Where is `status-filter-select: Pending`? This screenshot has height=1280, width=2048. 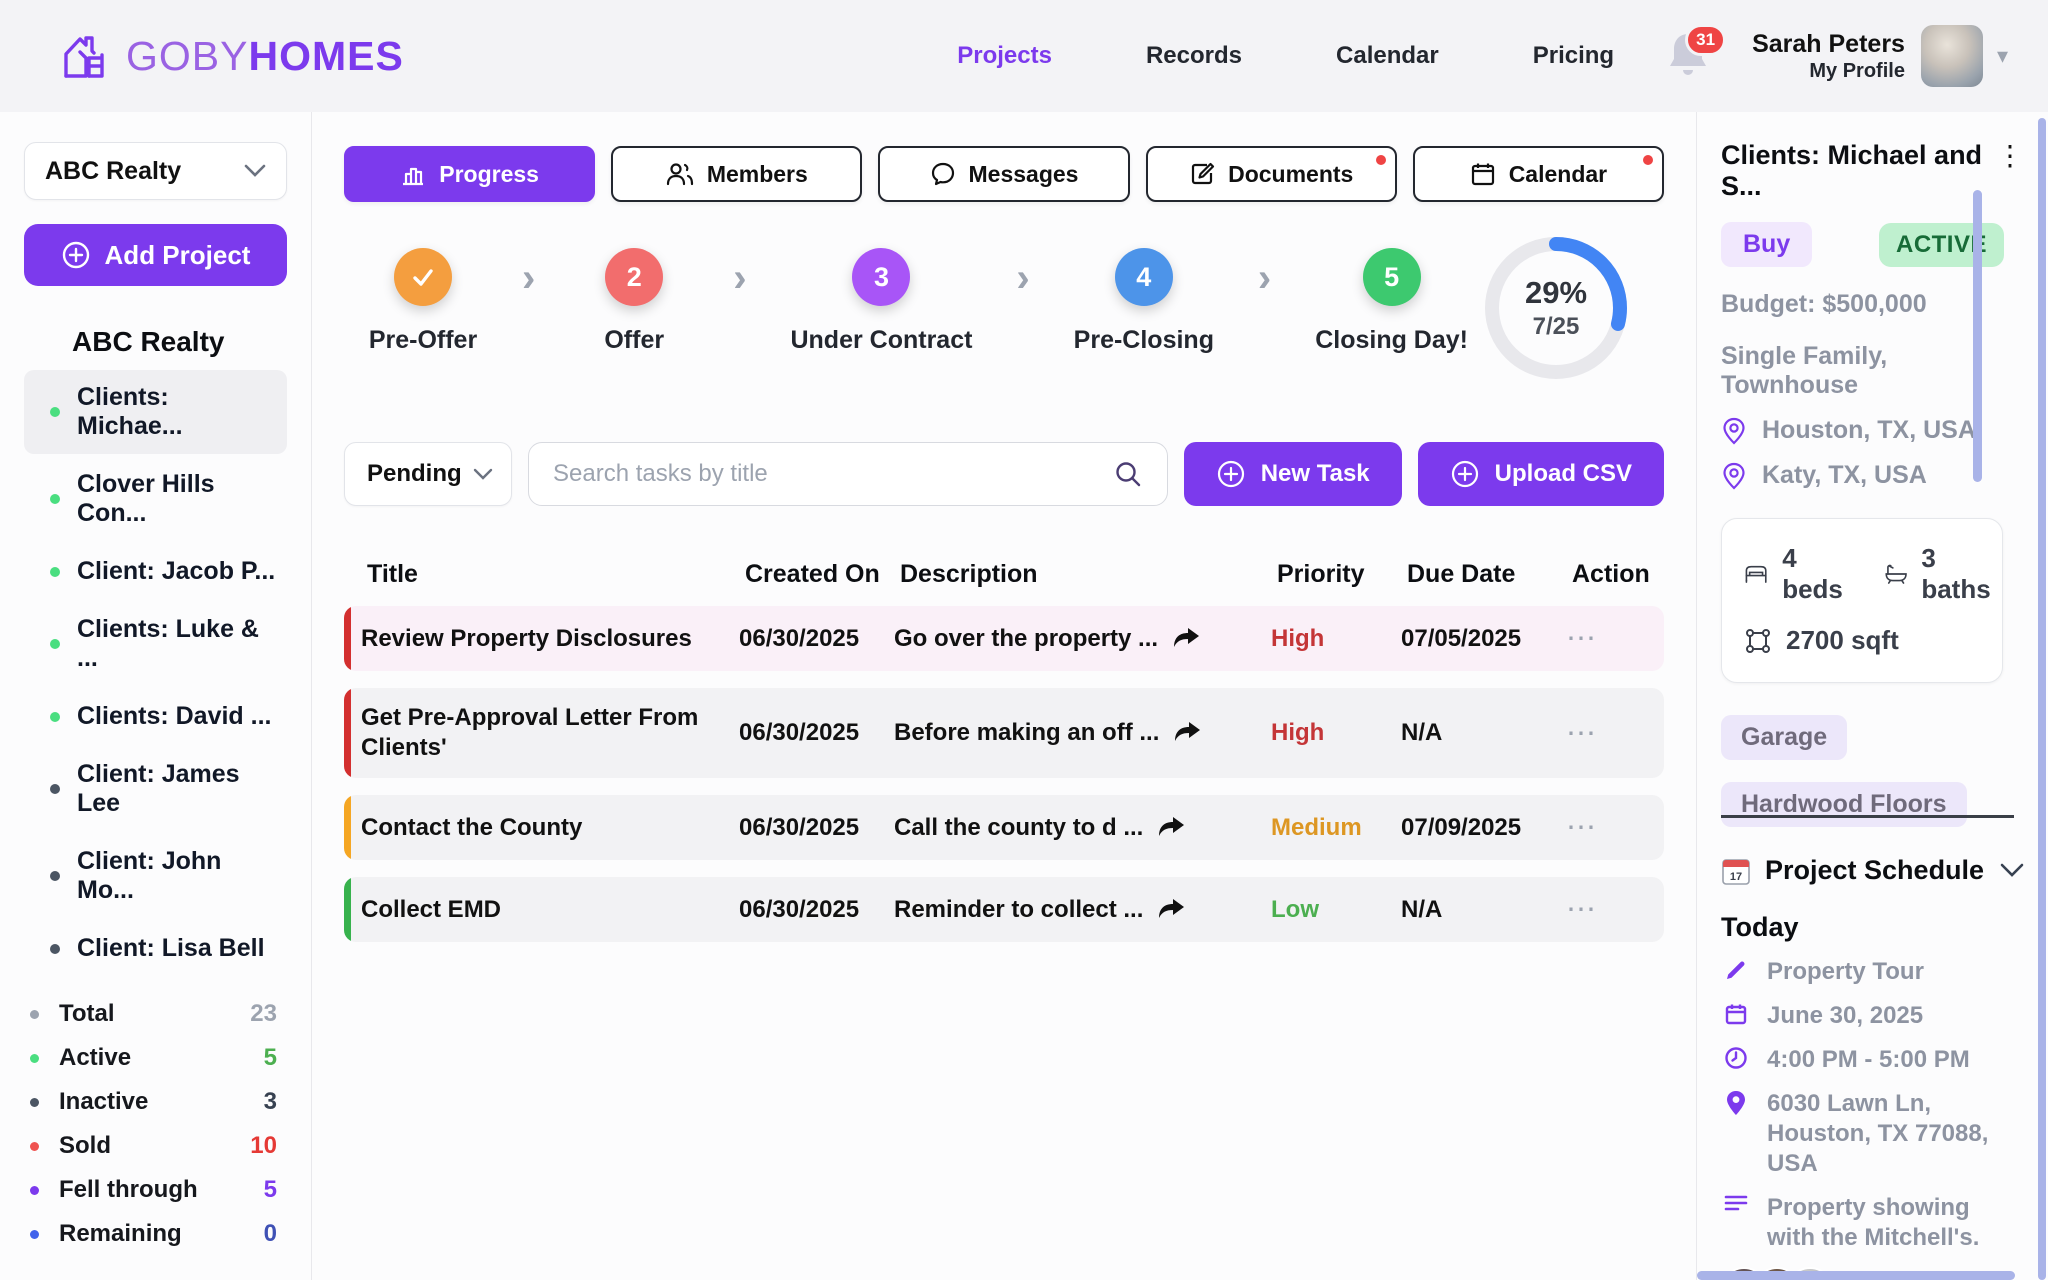
status-filter-select: Pending is located at coordinates (428, 474).